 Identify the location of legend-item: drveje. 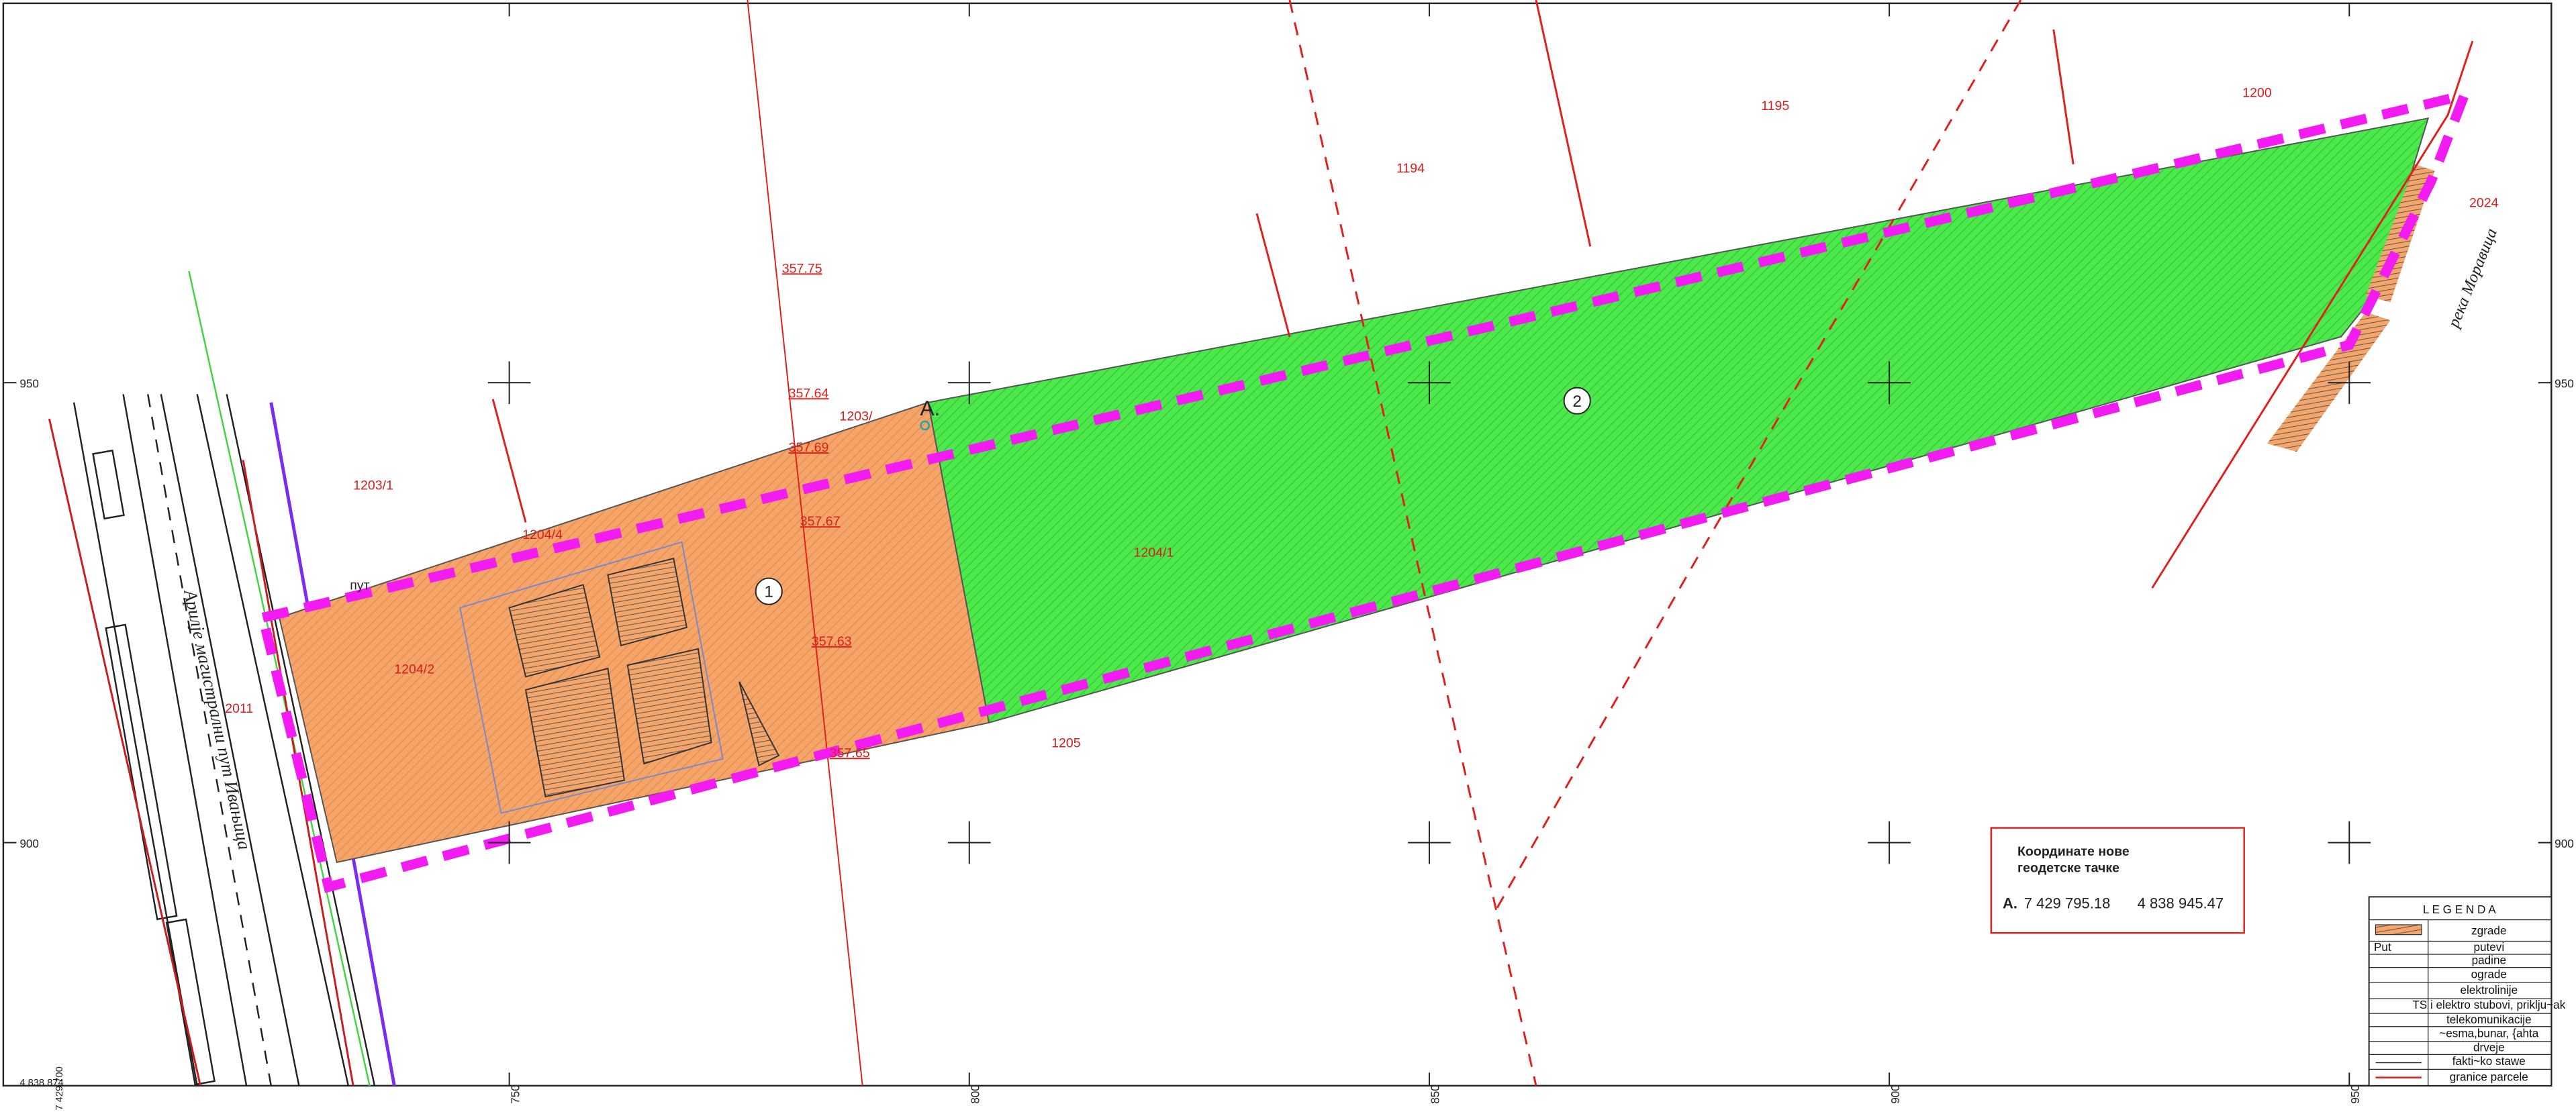
(2489, 1047).